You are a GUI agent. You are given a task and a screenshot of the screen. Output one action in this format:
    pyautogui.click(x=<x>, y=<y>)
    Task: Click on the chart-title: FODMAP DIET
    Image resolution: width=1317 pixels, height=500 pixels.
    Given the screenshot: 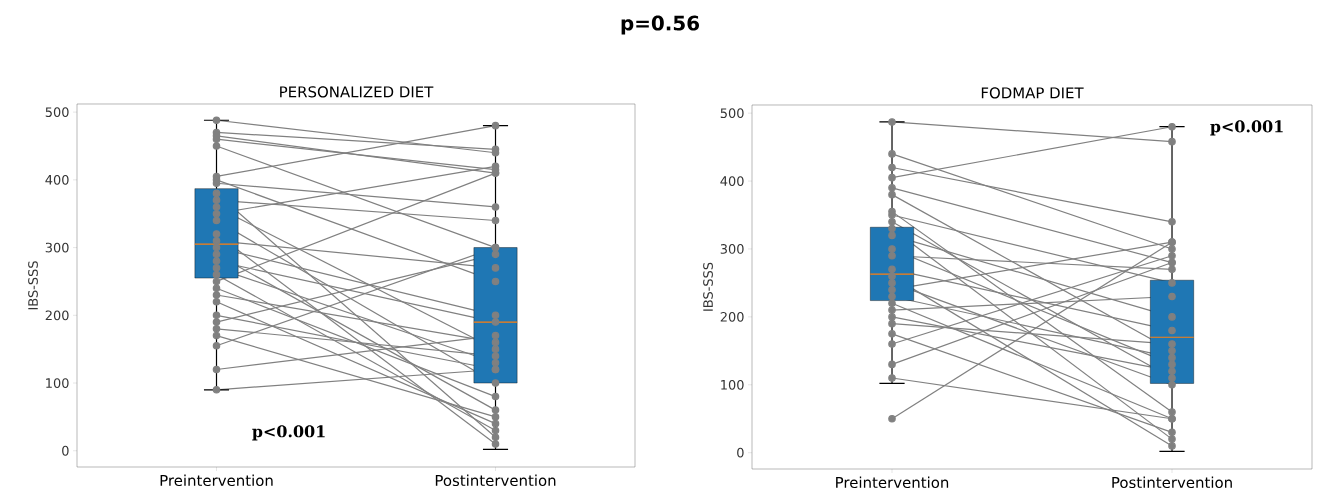 What is the action you would take?
    pyautogui.click(x=1032, y=93)
    